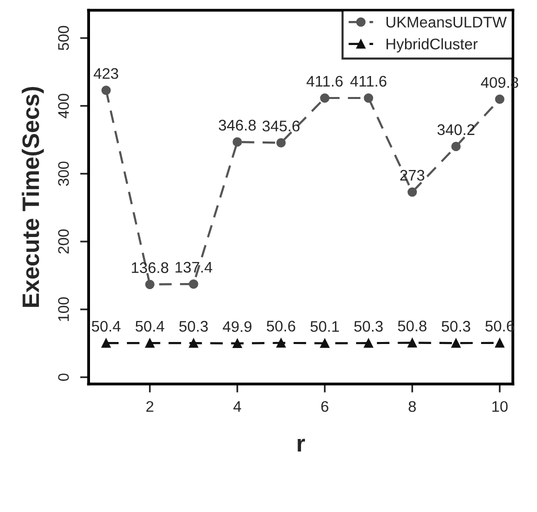 The height and width of the screenshot is (512, 537). Describe the element at coordinates (150, 268) in the screenshot. I see `data-label: 136.8` at that location.